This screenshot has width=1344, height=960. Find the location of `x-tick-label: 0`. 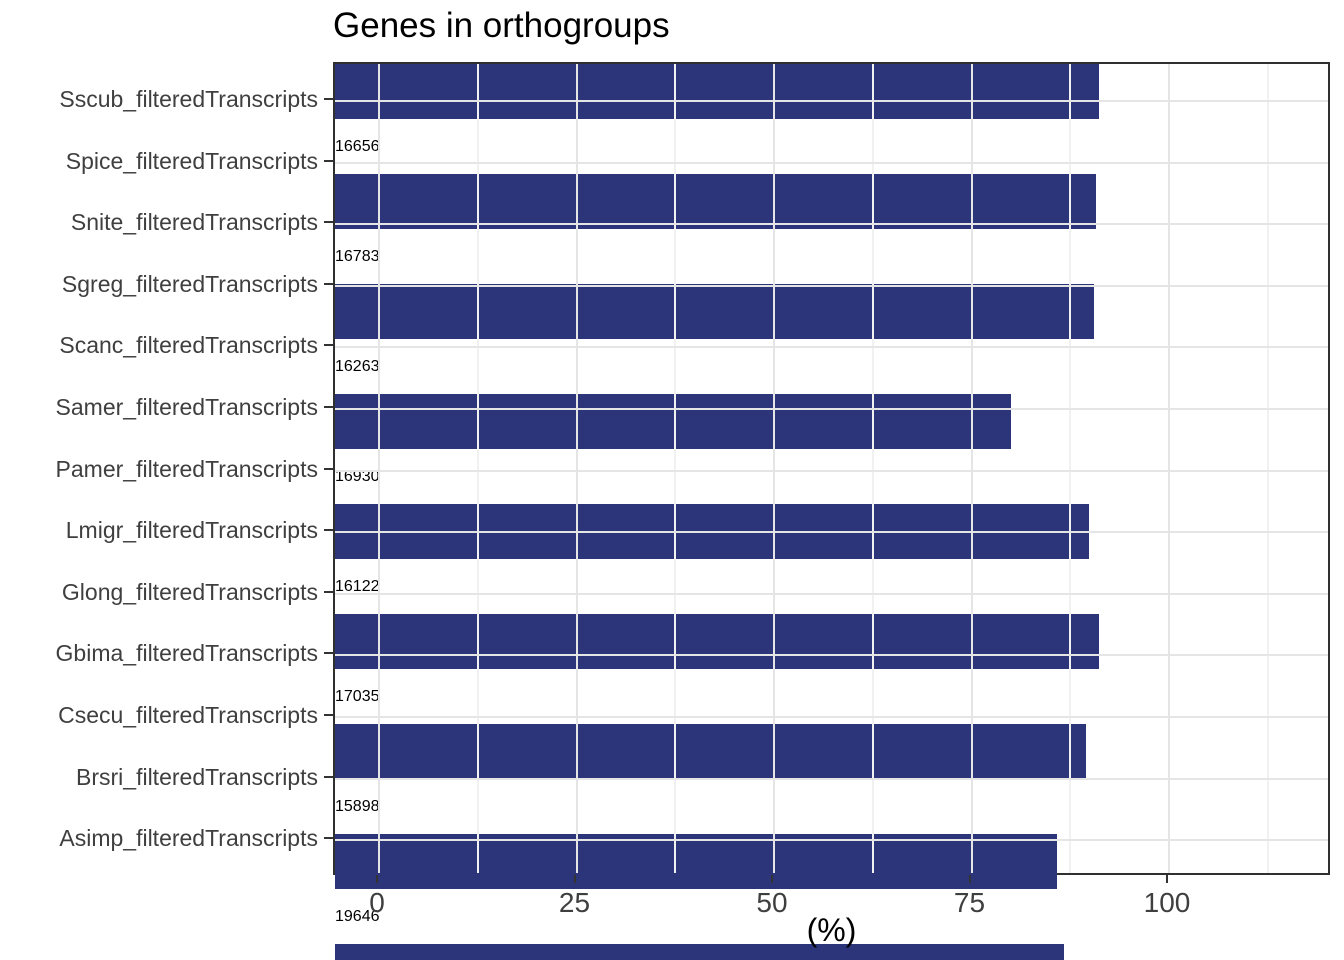

x-tick-label: 0 is located at coordinates (377, 902).